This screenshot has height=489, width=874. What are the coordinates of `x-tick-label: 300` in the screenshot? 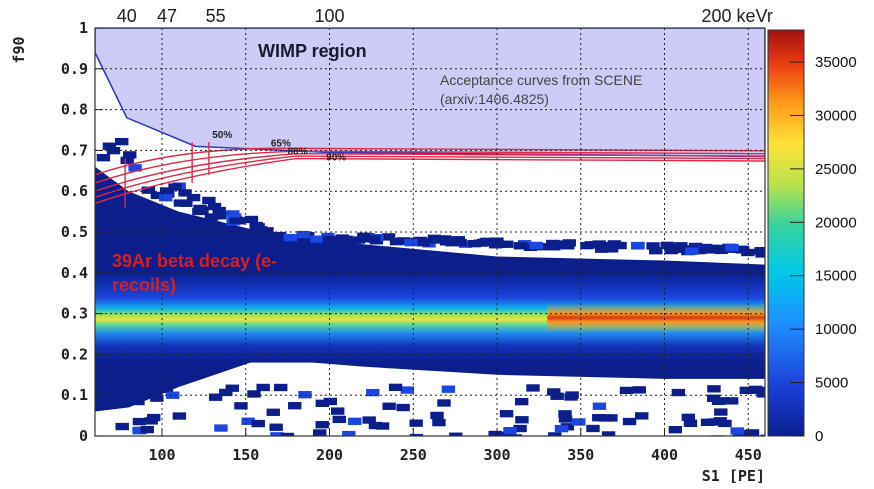 It's located at (496, 455).